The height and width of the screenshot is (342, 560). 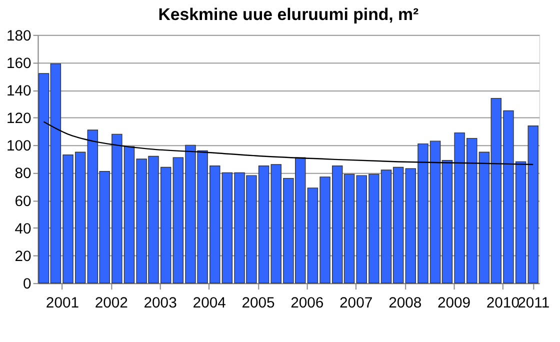 What do you see at coordinates (288, 143) in the screenshot?
I see `line-series` at bounding box center [288, 143].